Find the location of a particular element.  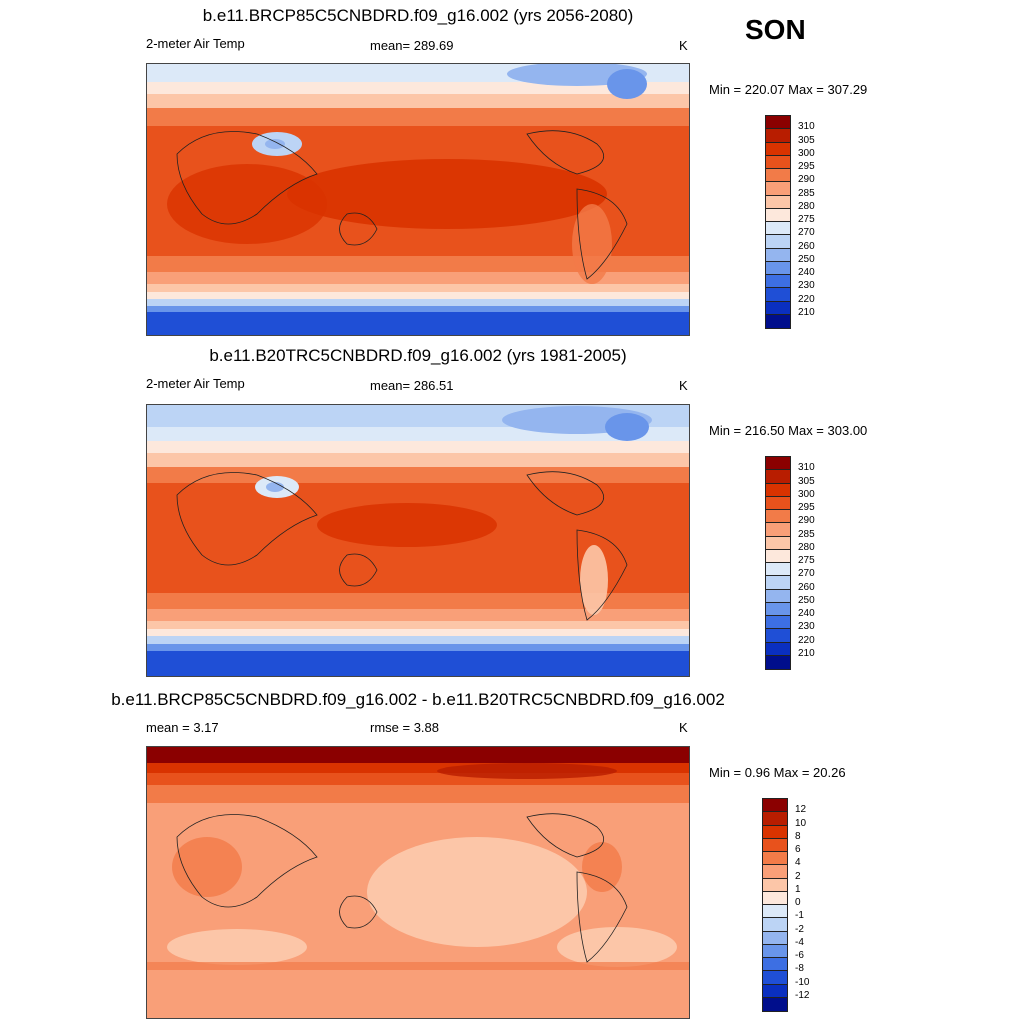

panel3-colorbar-tick-label: -6 is located at coordinates (799, 955).